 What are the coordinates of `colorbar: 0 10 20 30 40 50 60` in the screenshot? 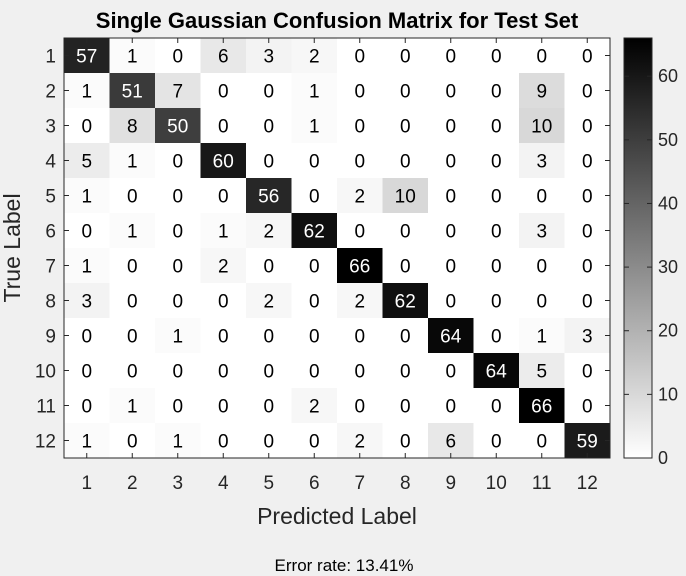 It's located at (650, 252).